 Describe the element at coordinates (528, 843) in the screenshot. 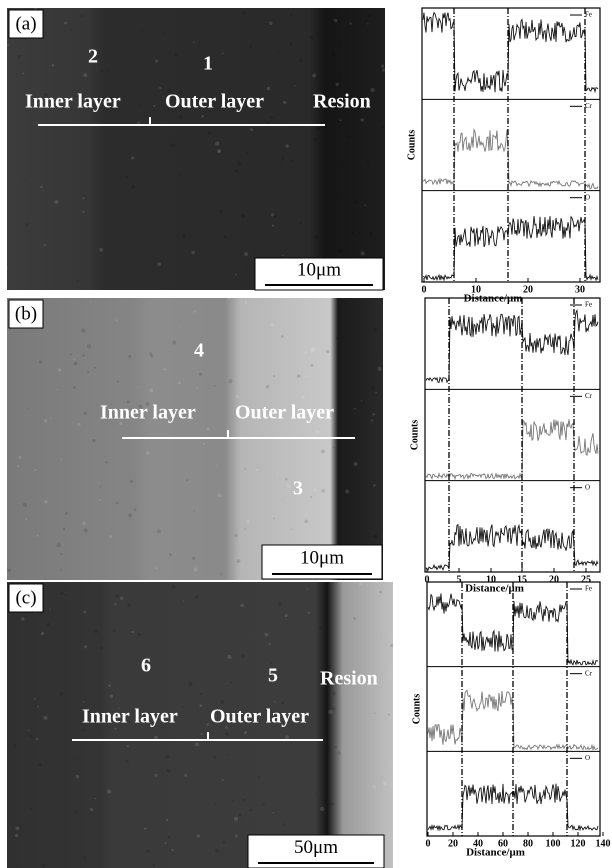

I see `x-tick-label: 80` at that location.